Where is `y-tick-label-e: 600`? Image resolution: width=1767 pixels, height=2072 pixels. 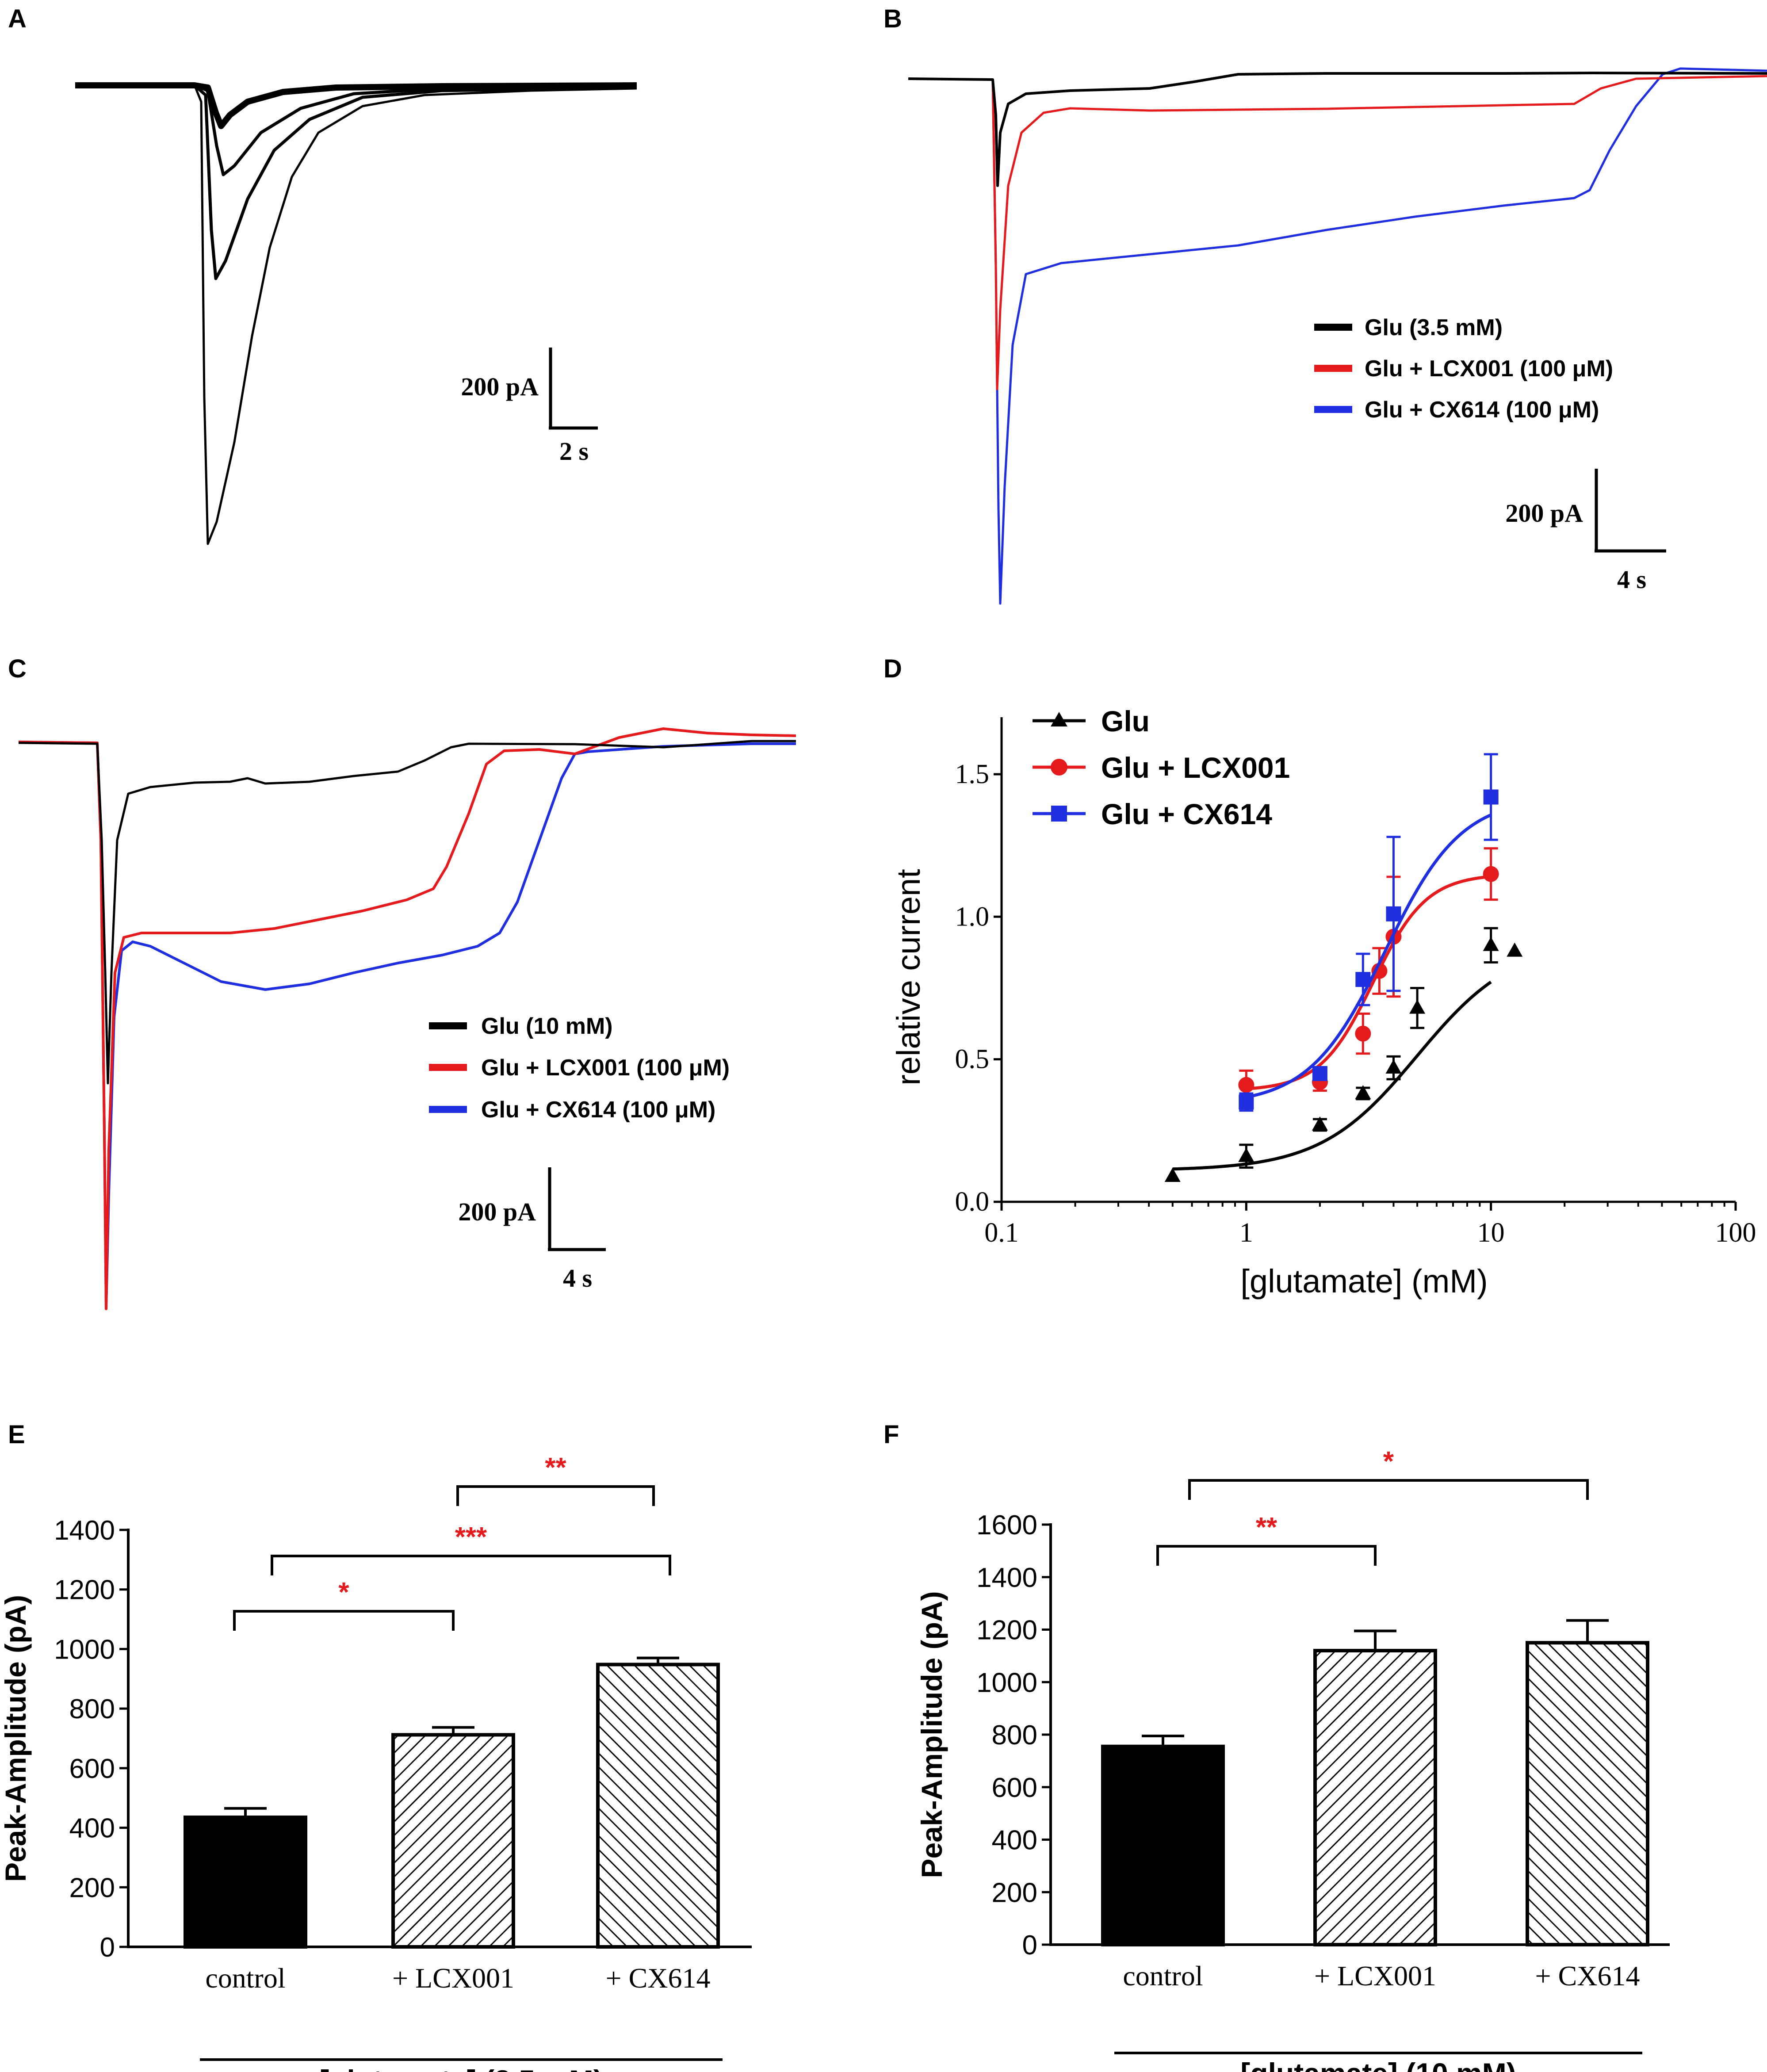
y-tick-label-e: 600 is located at coordinates (92, 1769).